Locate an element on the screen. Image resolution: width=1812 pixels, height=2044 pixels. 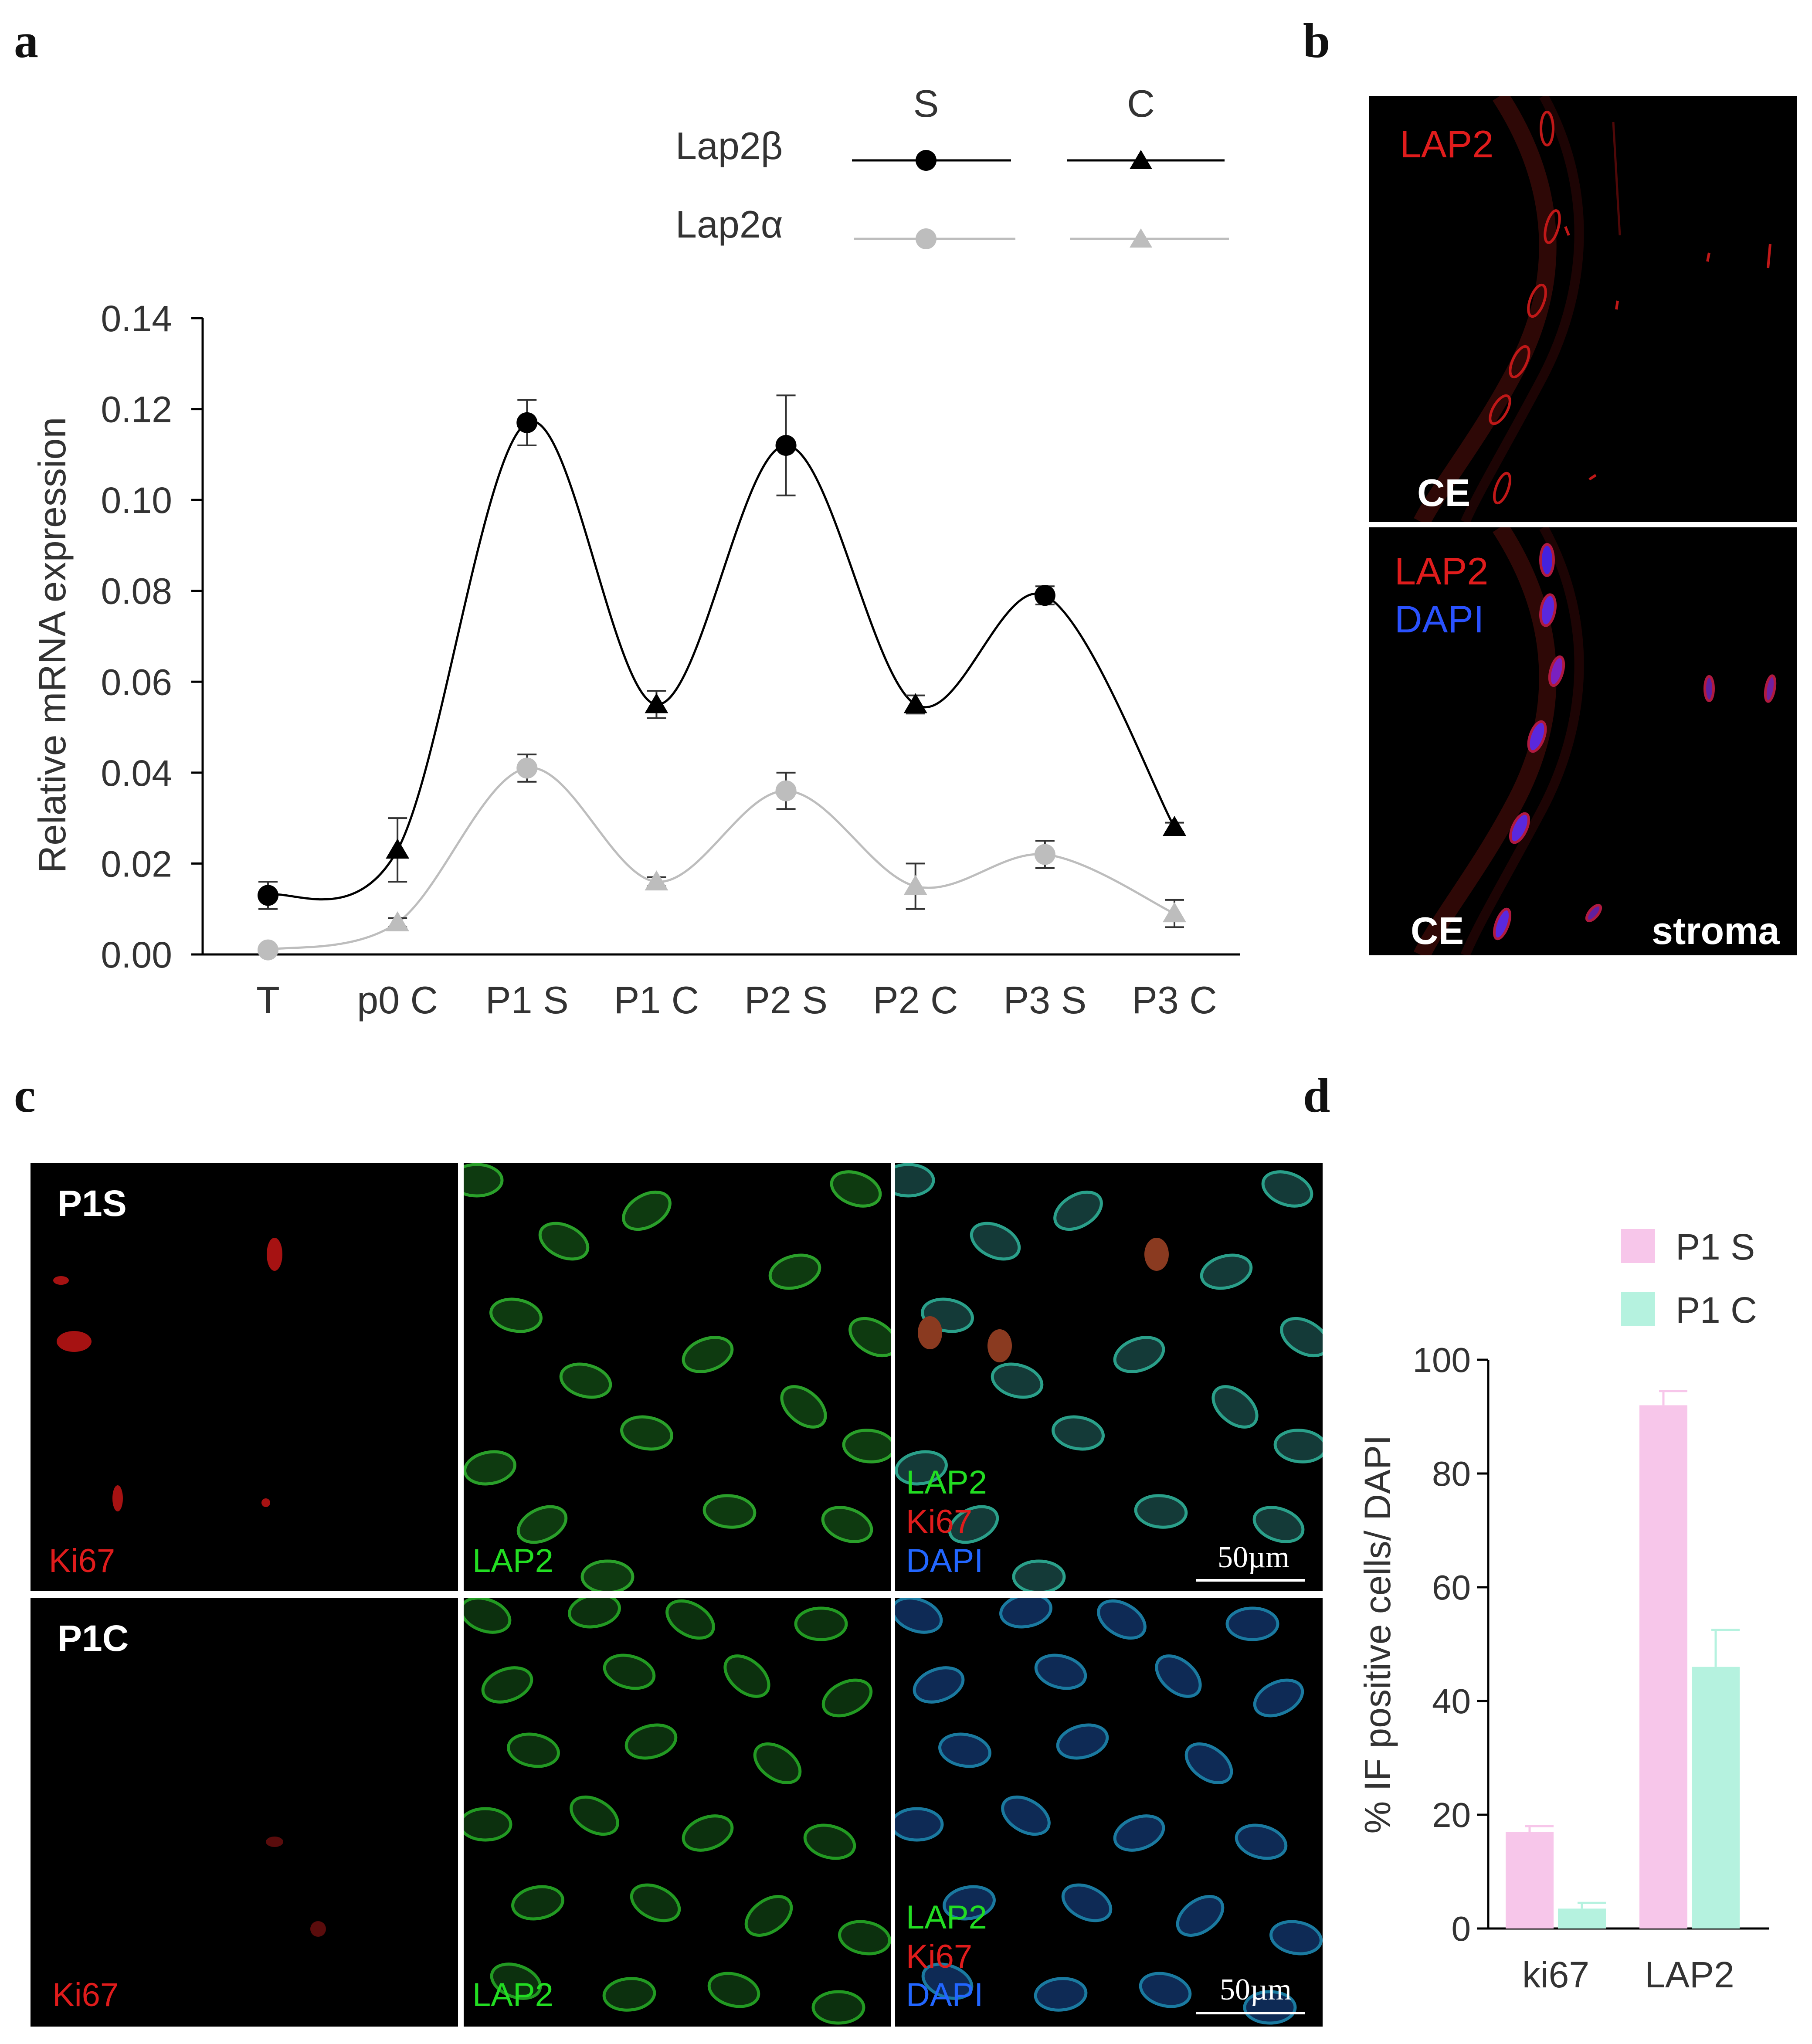
y-tick-label: 0.02 is located at coordinates (137, 864).